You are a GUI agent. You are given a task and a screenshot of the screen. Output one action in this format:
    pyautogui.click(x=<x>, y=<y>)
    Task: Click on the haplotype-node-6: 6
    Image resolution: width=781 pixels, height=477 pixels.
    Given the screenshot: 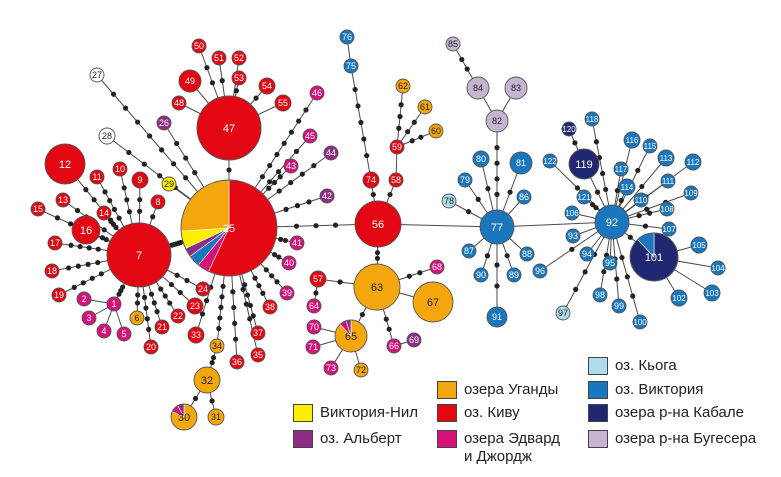 What is the action you would take?
    pyautogui.click(x=137, y=318)
    